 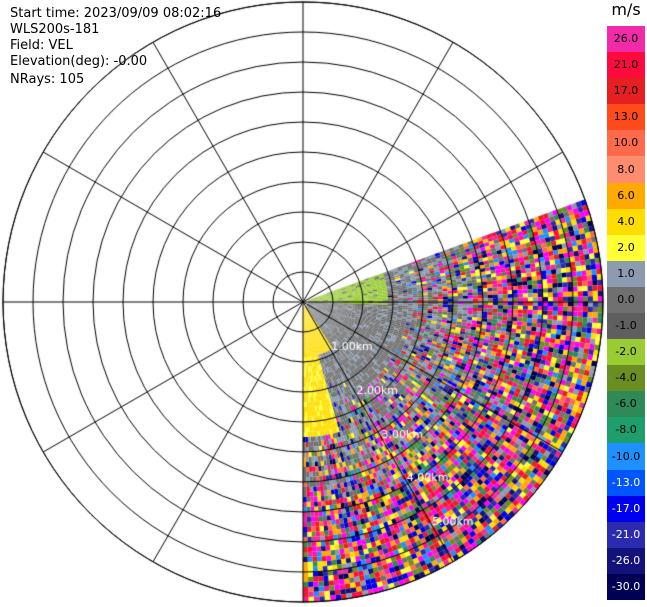 I want to click on elevation-label: Elevation(deg): -0.00, so click(x=79, y=61).